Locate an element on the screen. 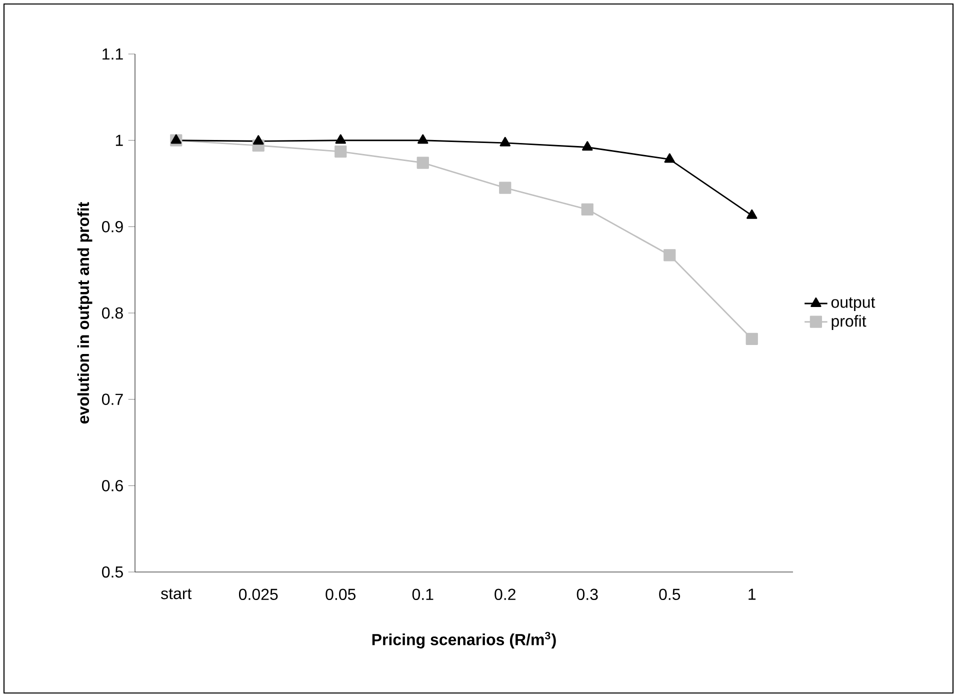  x-tick-label: 0.3 is located at coordinates (587, 594).